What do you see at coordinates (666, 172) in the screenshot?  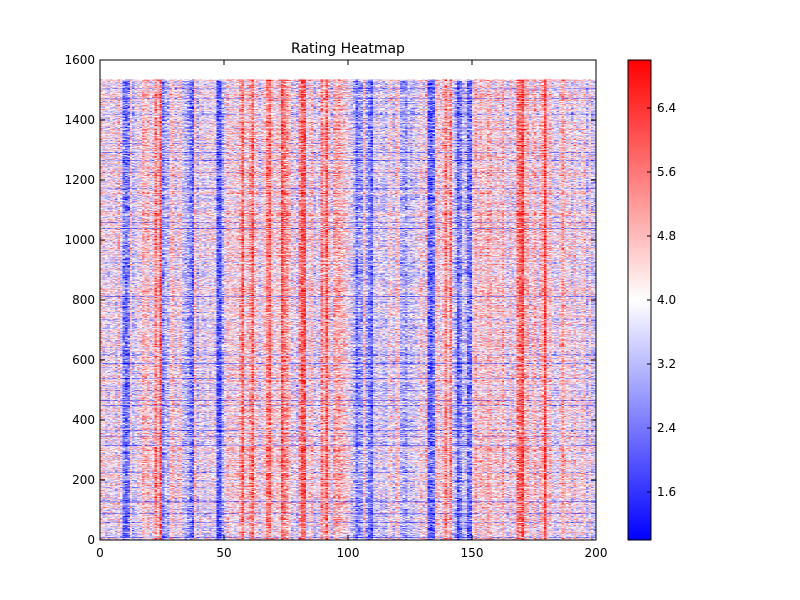 I see `colorbar-tick-label: 5.6` at bounding box center [666, 172].